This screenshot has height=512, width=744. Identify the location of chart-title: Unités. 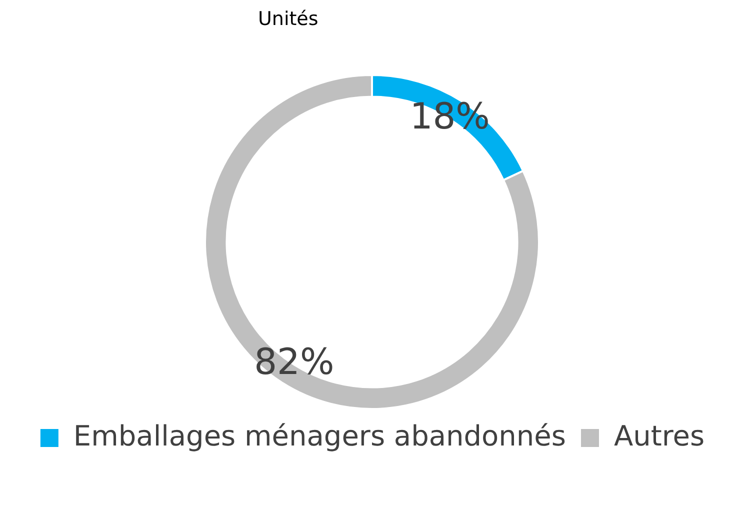
(288, 19).